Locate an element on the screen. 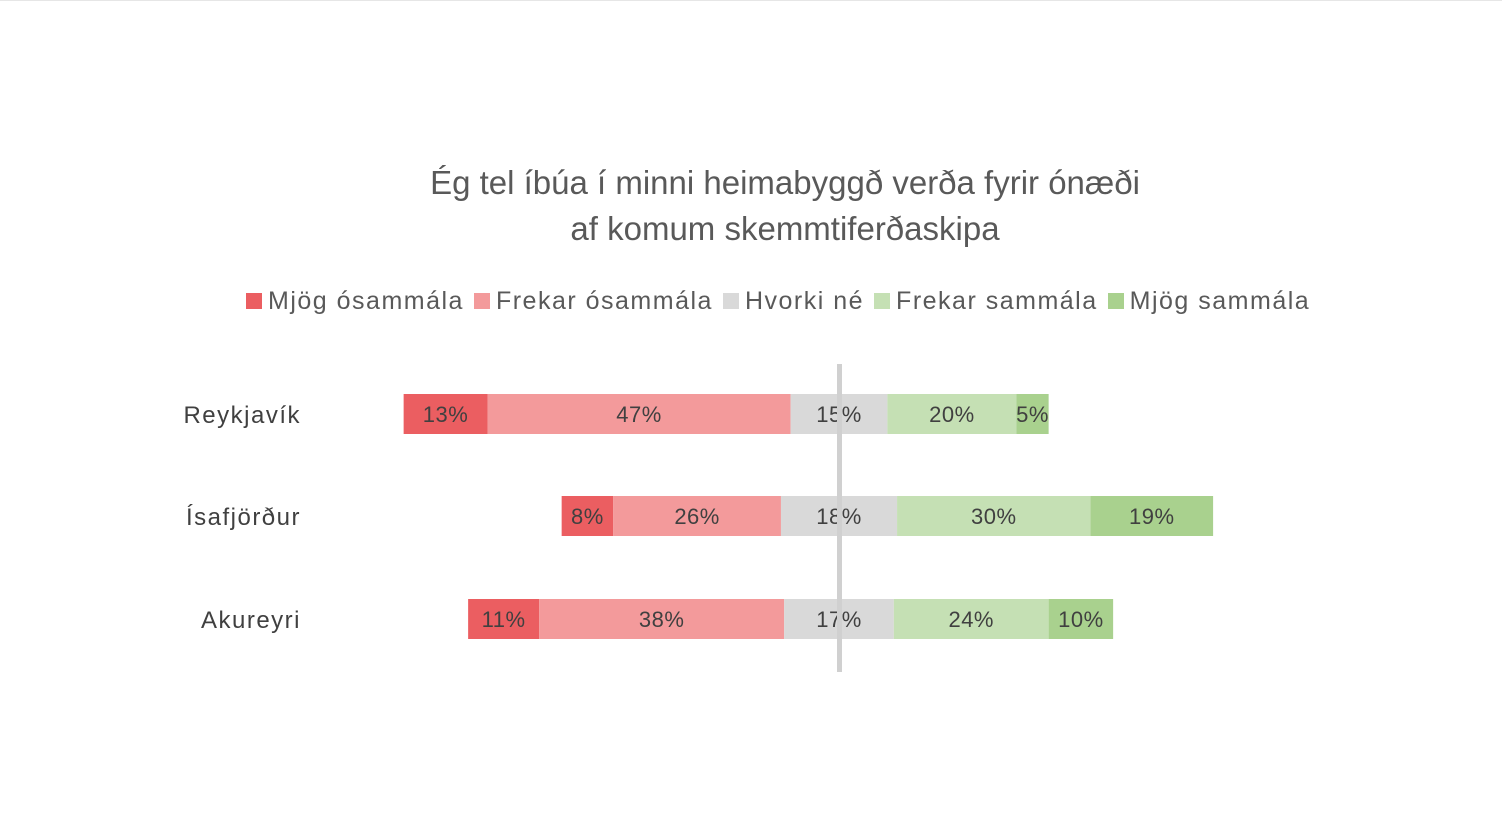 The image size is (1502, 829). data-label-akureyri-frekar-sammala: 24% is located at coordinates (971, 619).